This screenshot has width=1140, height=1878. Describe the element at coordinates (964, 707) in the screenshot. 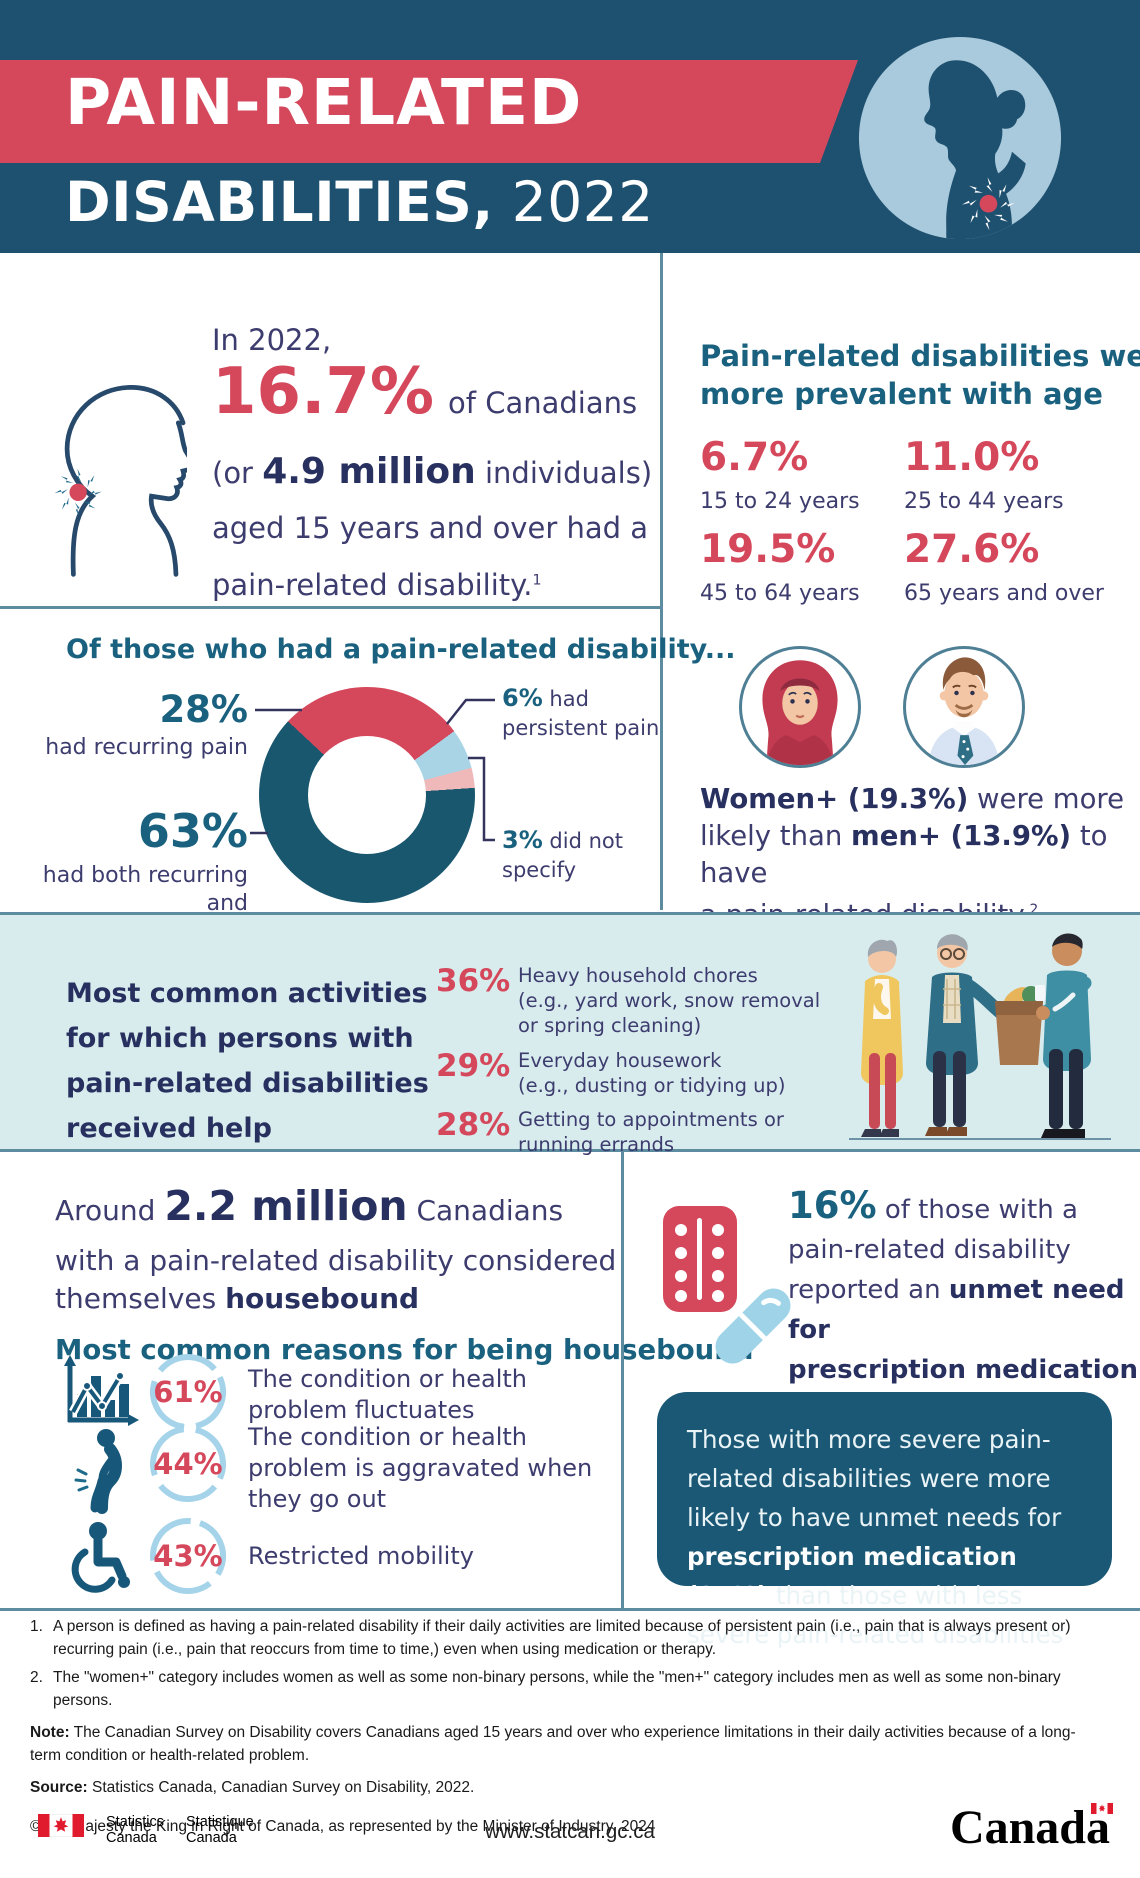

I see `man-avatar` at that location.